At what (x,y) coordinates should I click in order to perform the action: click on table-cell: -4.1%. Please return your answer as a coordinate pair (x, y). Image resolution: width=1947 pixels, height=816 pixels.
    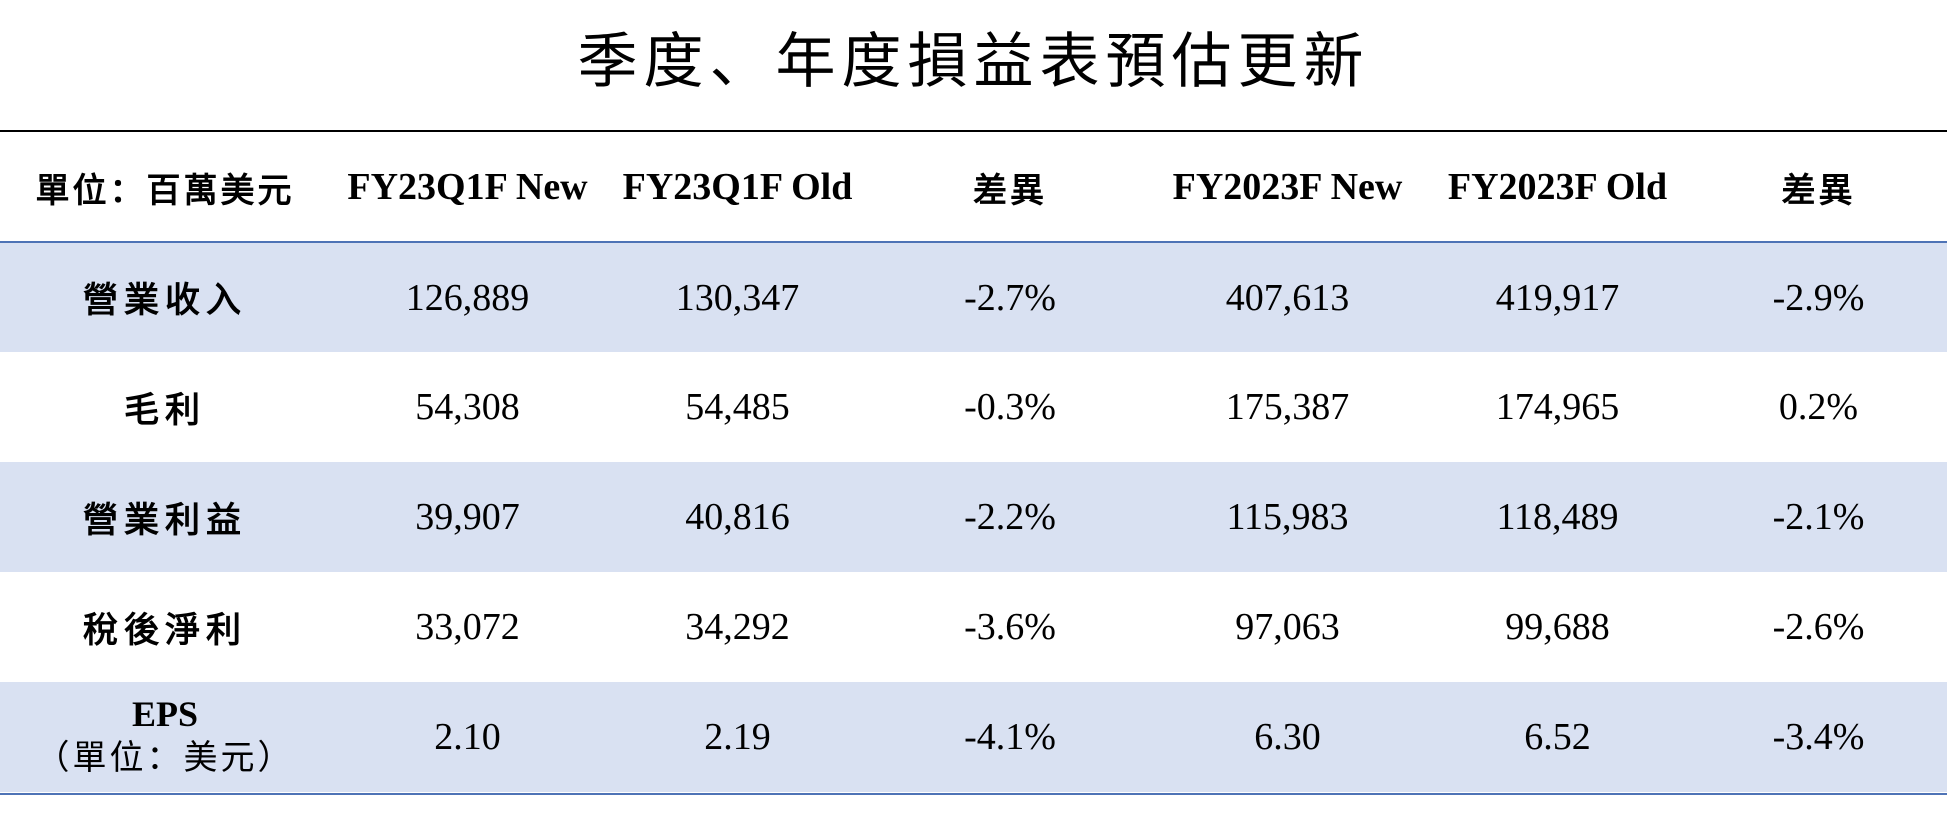
    Looking at the image, I should click on (1010, 737).